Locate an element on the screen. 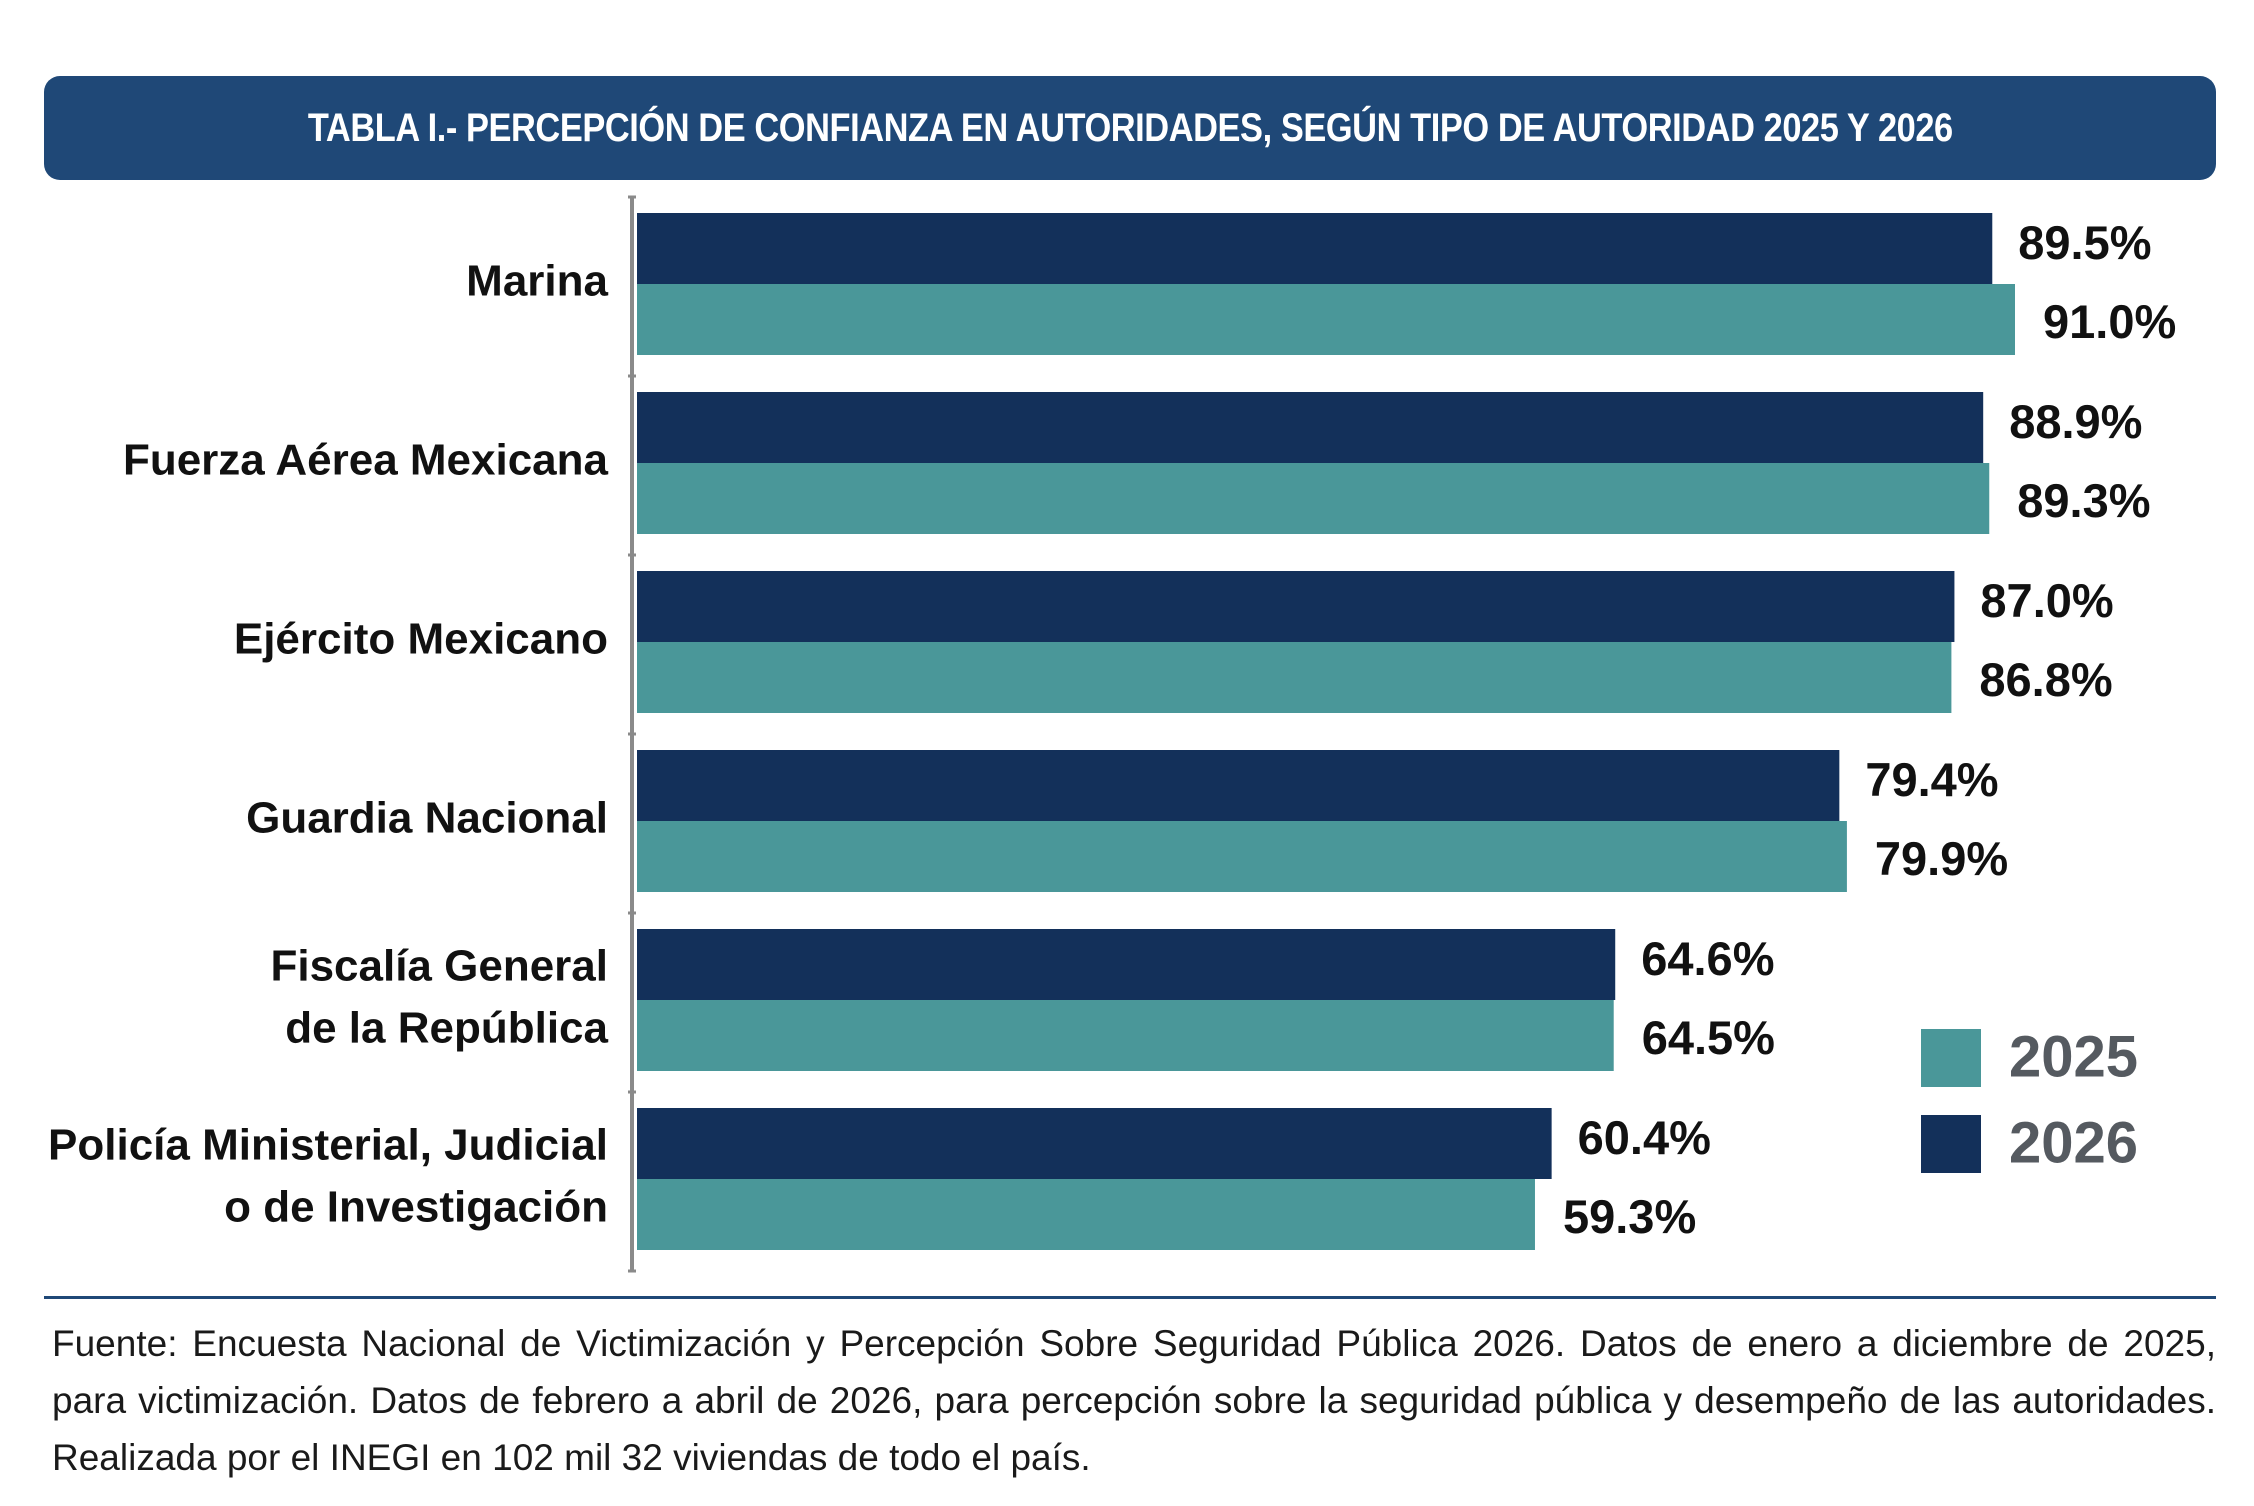  category-label-2: Ejército Mexicano is located at coordinates (421, 639).